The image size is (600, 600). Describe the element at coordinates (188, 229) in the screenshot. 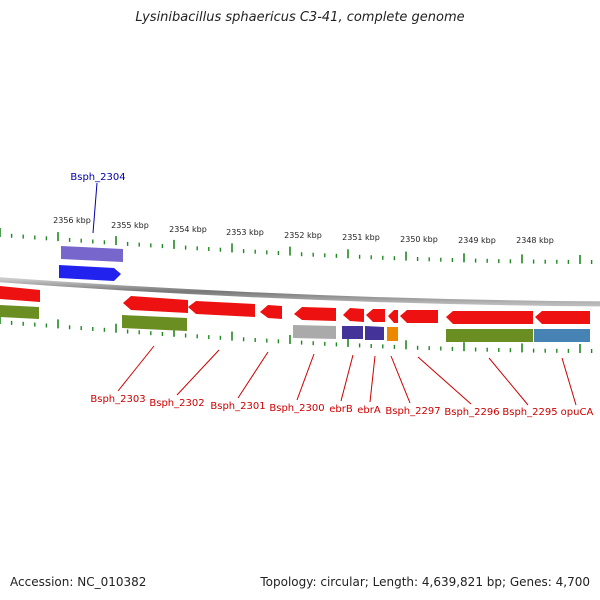

I see `scale-label: 2354 kbp` at that location.